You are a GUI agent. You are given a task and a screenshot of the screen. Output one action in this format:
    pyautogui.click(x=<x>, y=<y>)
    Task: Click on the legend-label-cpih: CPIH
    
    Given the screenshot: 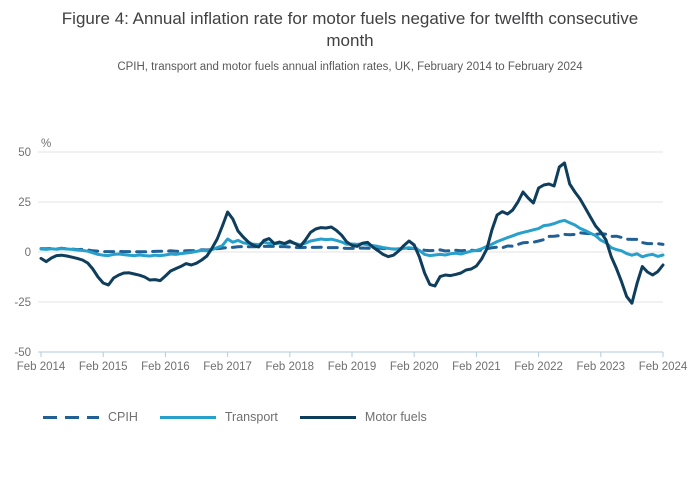 What is the action you would take?
    pyautogui.click(x=123, y=417)
    